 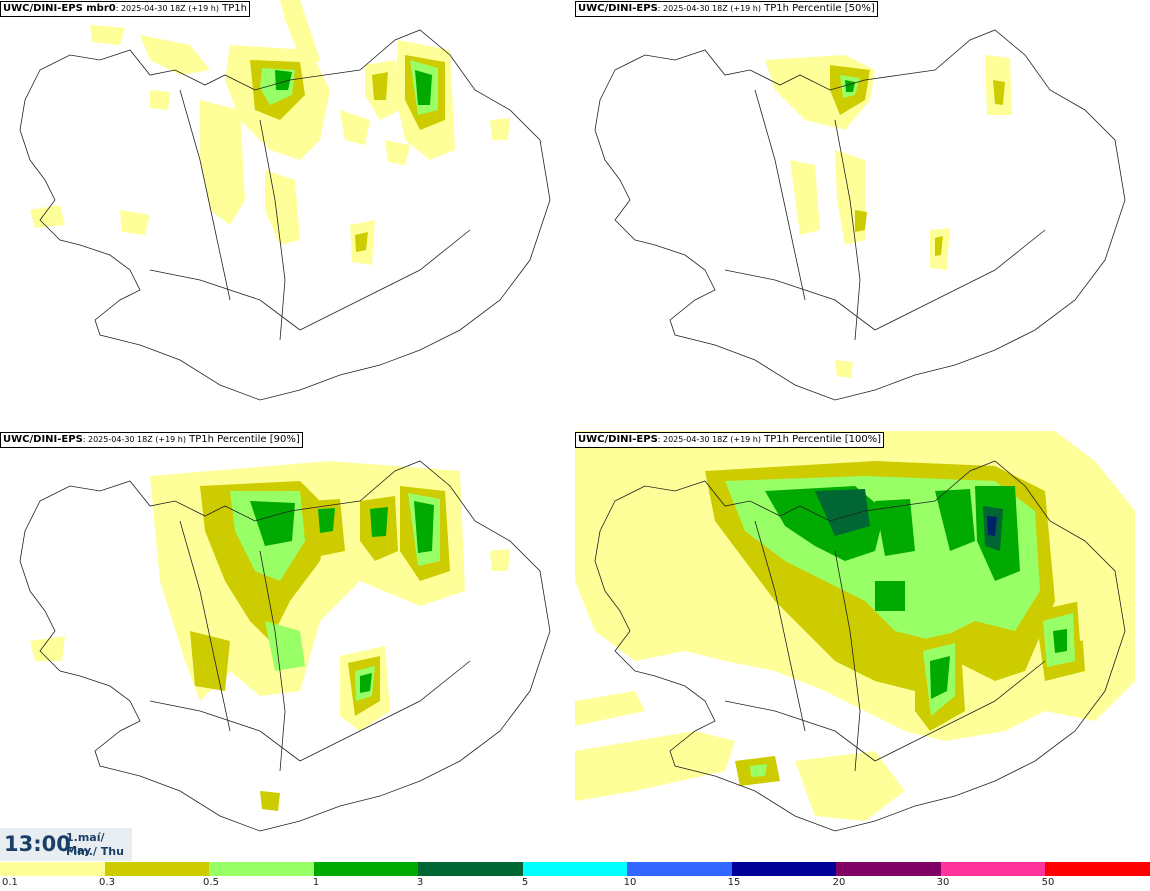 What do you see at coordinates (630, 882) in the screenshot?
I see `legend-tick-label: 10` at bounding box center [630, 882].